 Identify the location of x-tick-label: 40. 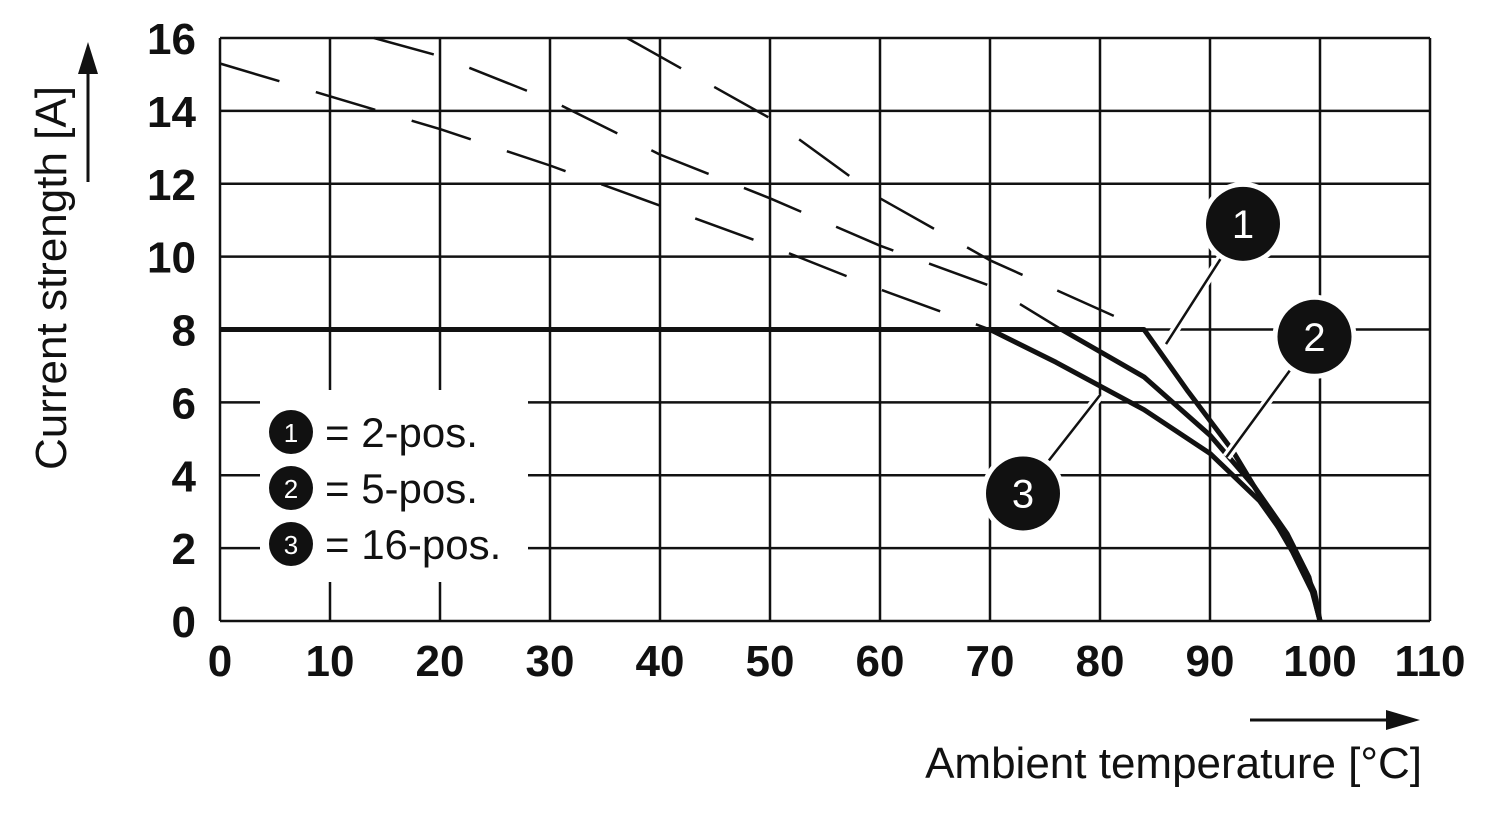
(660, 661).